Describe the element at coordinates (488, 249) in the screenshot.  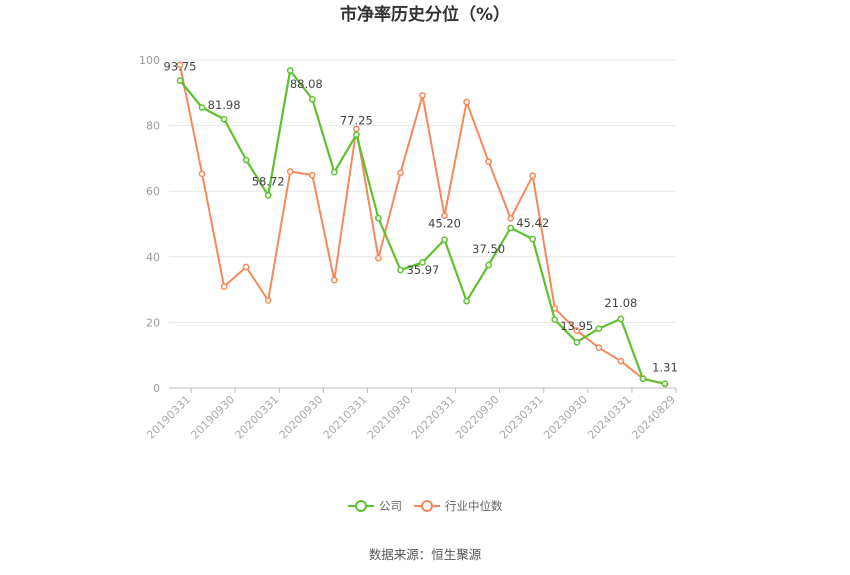
I see `data-label: 37.50` at that location.